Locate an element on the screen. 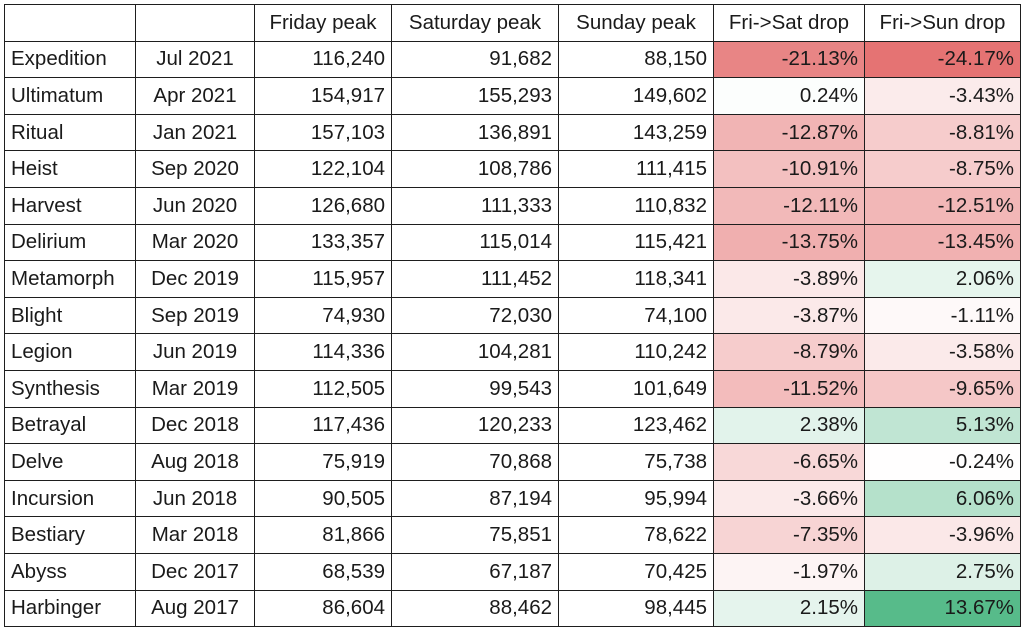  league-cell: Bestiary is located at coordinates (70, 535).